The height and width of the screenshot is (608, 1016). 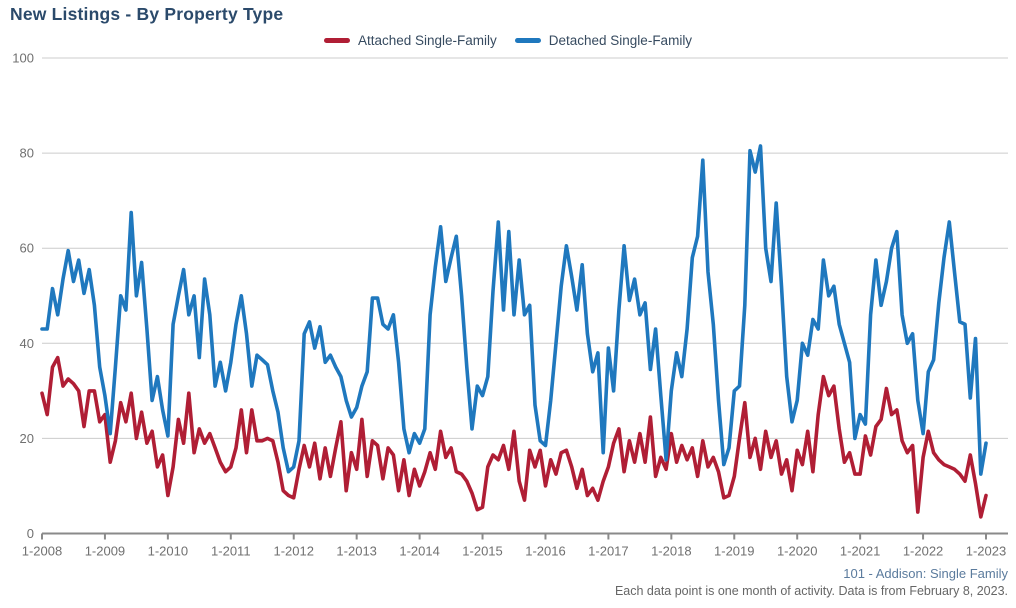 I want to click on legend-label-attached: Attached Single-Family, so click(x=427, y=40).